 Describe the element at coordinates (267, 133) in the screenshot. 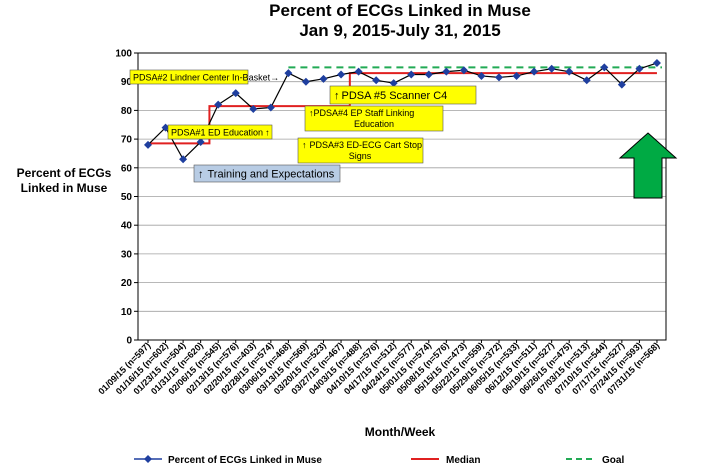

I see `annotation-pdsa1-arrow: ↑` at that location.